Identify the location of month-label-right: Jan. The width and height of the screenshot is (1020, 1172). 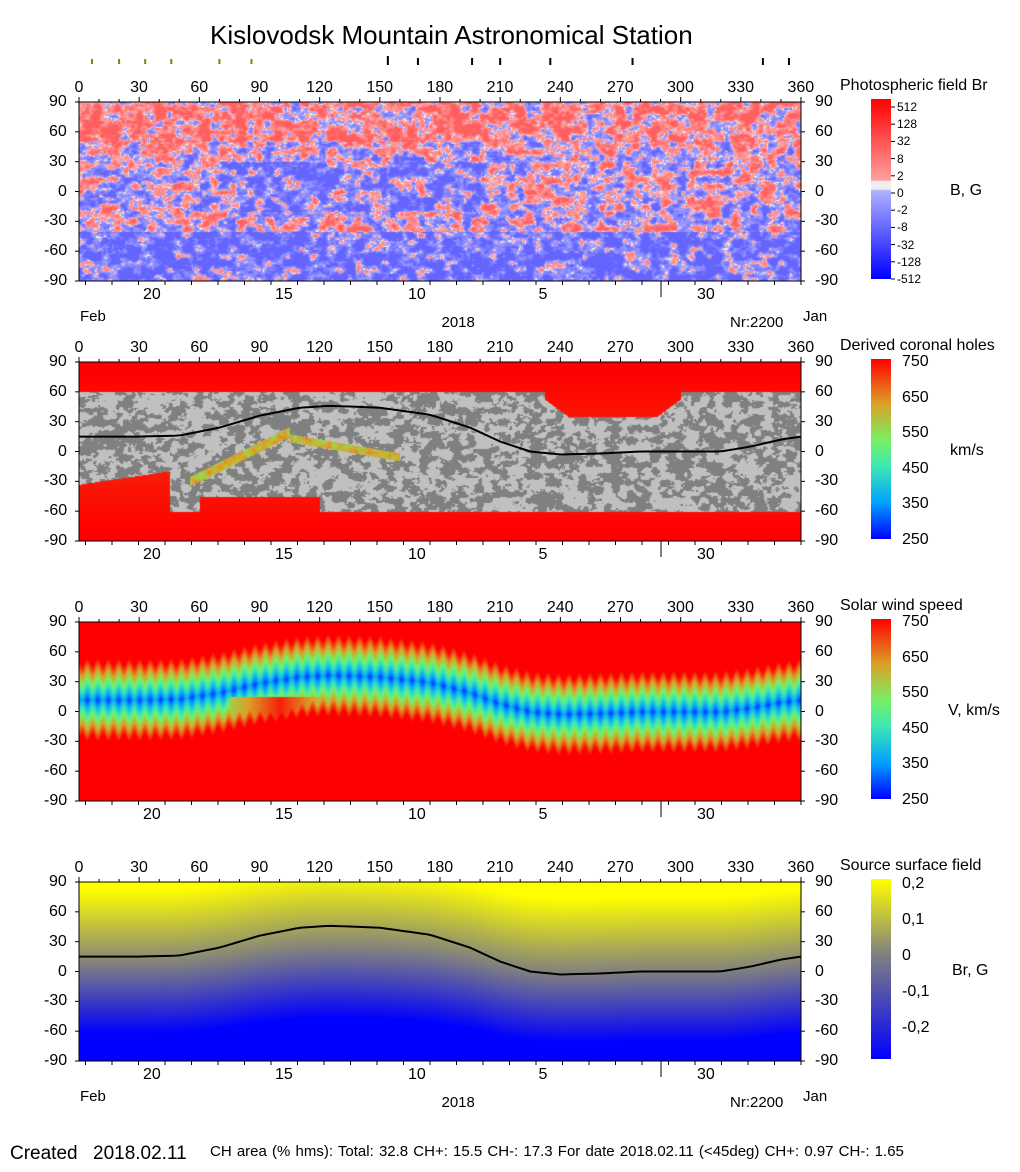
(815, 316).